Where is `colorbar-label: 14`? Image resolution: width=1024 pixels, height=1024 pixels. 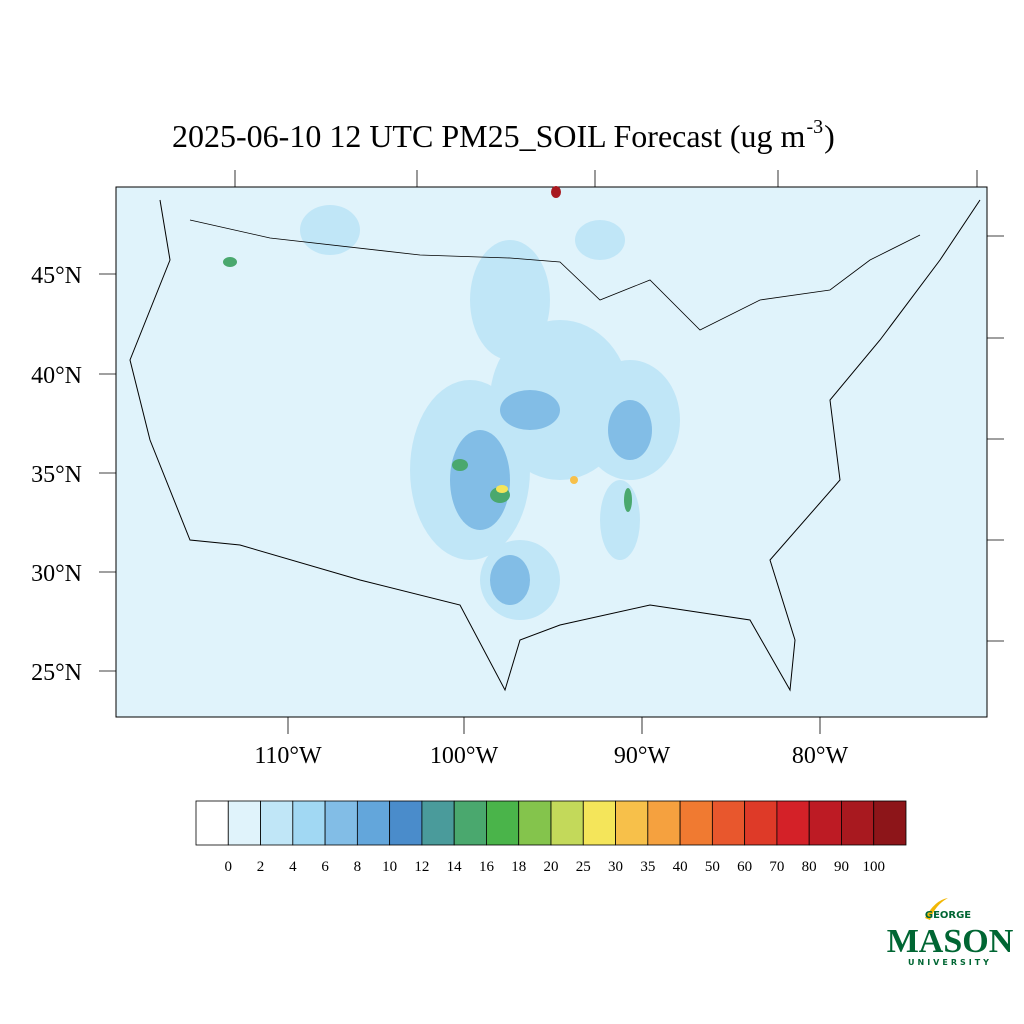
colorbar-label: 14 is located at coordinates (455, 867).